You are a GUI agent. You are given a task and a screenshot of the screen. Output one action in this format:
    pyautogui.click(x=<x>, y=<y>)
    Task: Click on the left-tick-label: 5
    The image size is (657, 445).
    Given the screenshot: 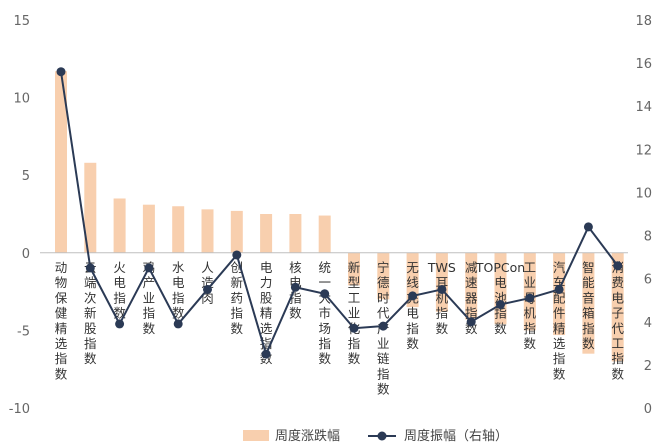 What is the action you would take?
    pyautogui.click(x=26, y=176)
    